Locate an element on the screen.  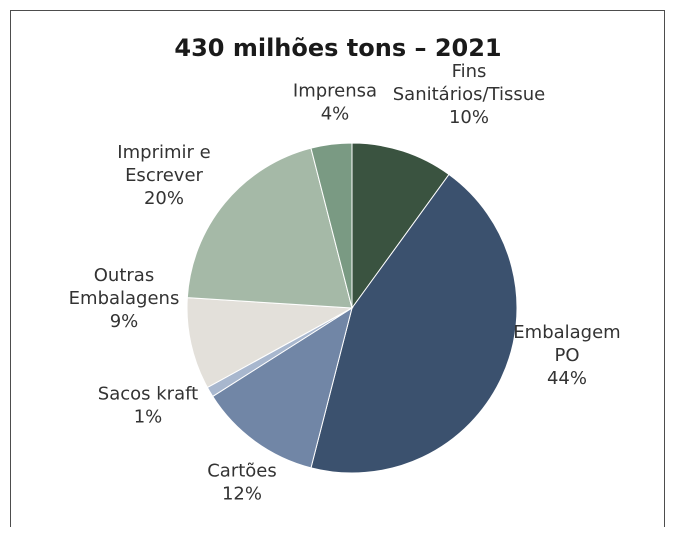
slice-percent-label: 20% is located at coordinates (164, 198).